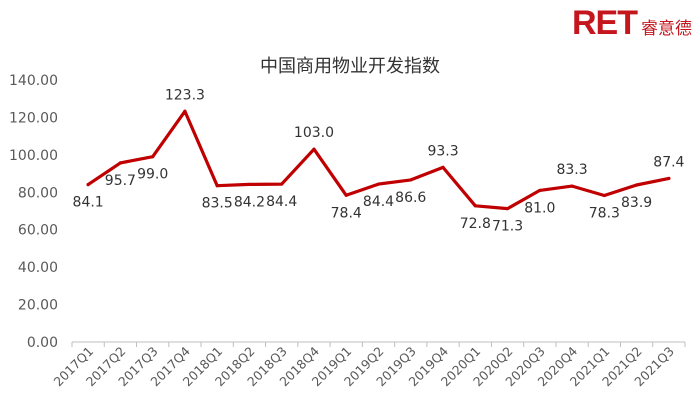  I want to click on data-label: 83.5, so click(217, 204).